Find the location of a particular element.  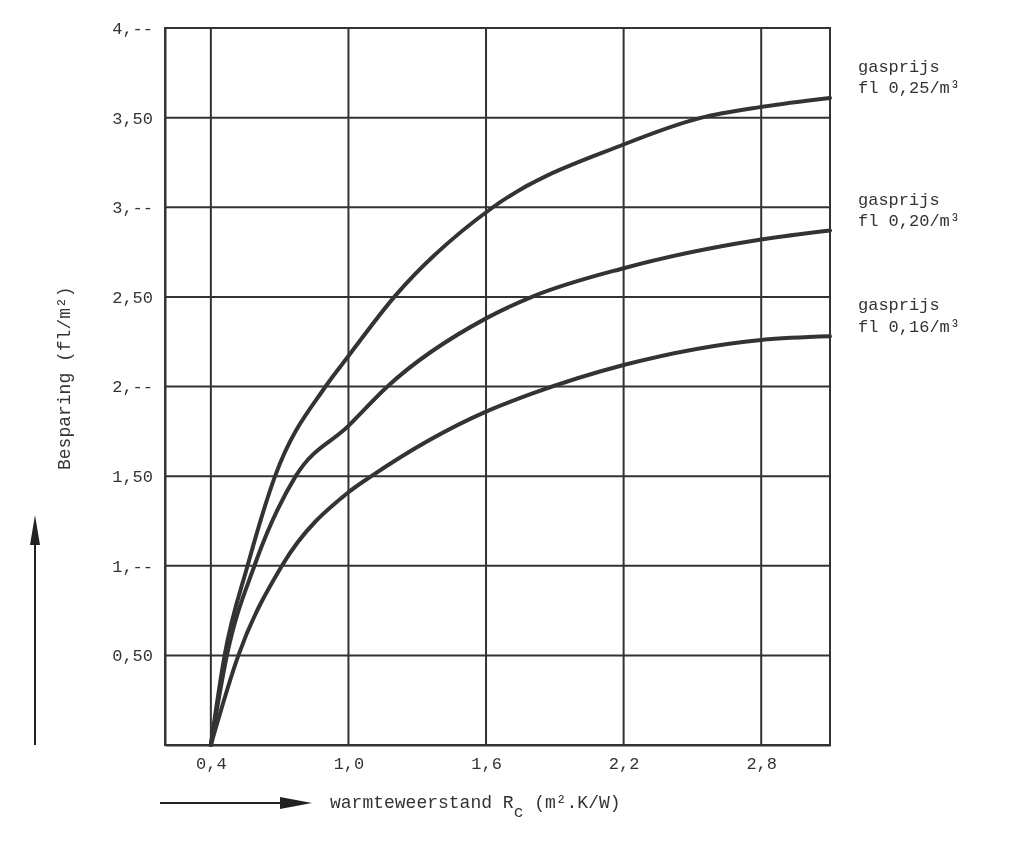

y-axis-title: Besparing (fl/m²) is located at coordinates (65, 378).